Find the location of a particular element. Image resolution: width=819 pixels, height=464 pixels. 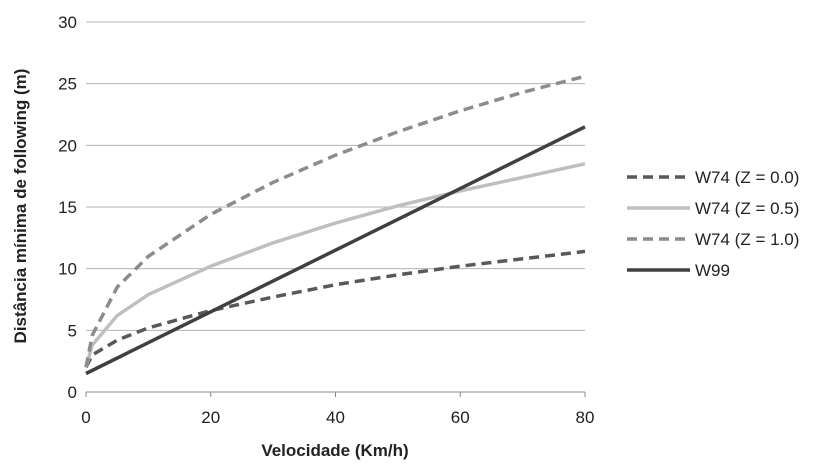

x-axis-title: Velocidade (Km/h) is located at coordinates (334, 450).